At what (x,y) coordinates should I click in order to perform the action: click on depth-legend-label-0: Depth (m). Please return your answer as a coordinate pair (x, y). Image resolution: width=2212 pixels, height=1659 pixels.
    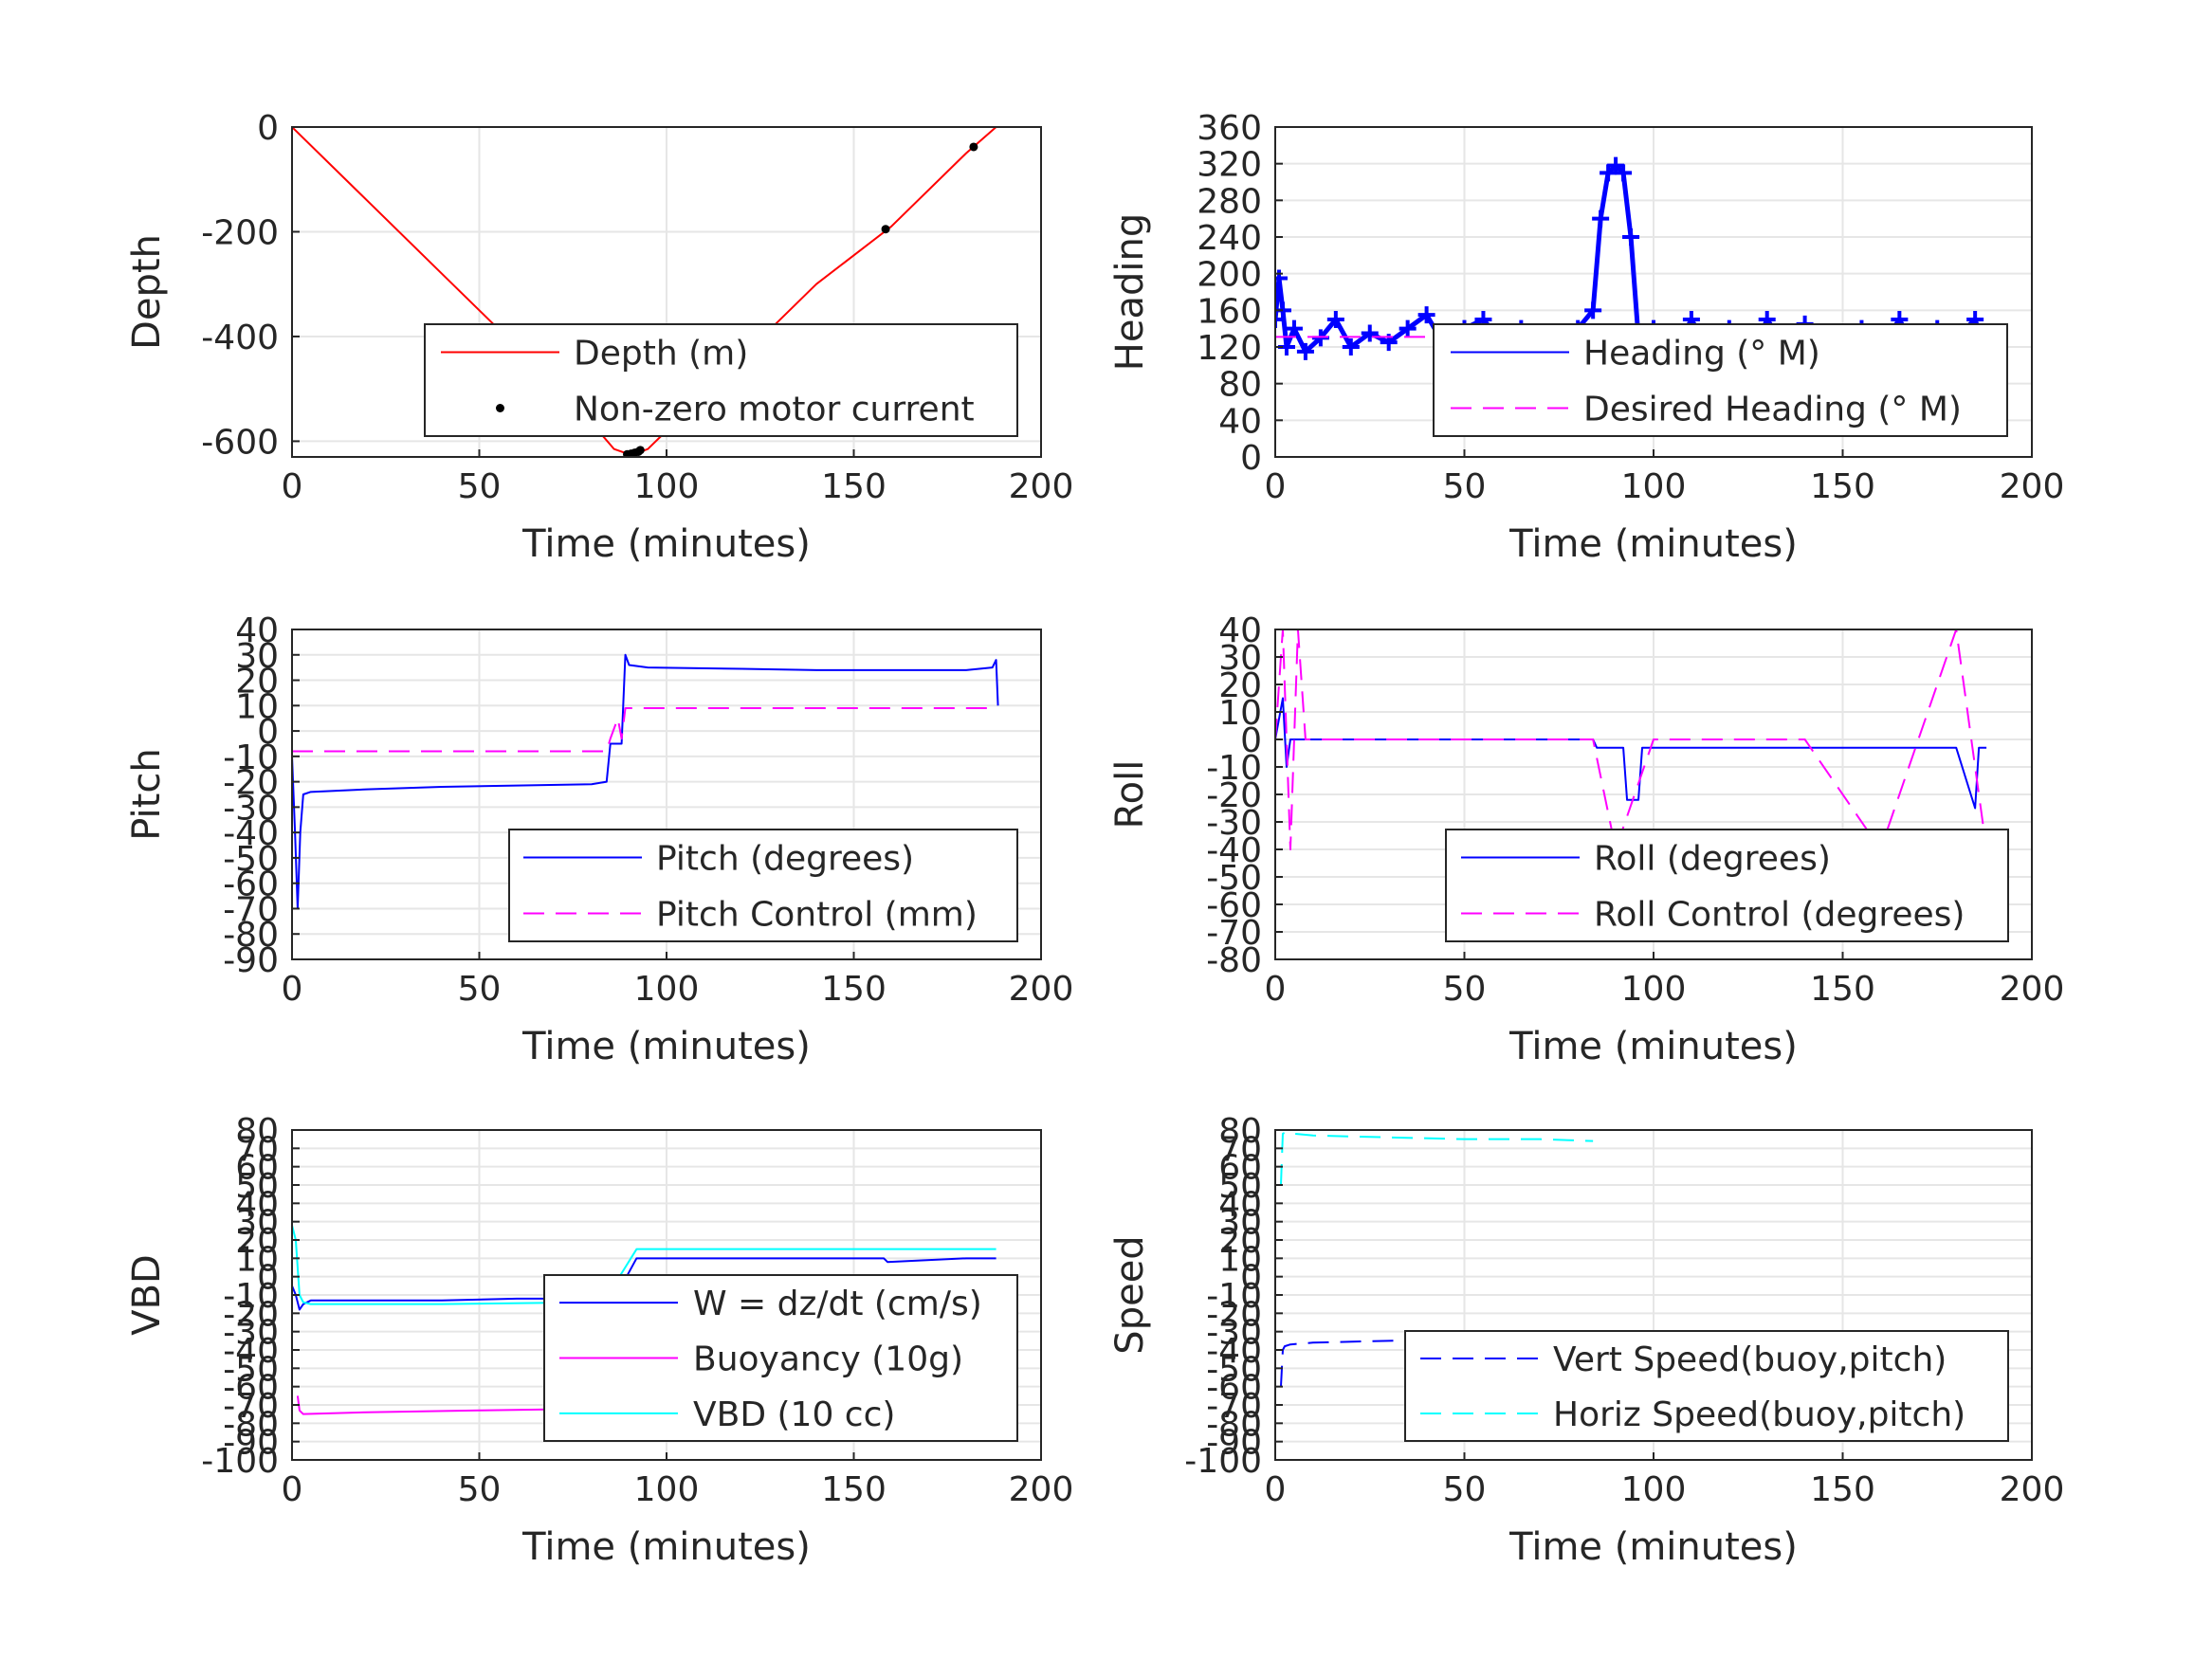
    Looking at the image, I should click on (661, 354).